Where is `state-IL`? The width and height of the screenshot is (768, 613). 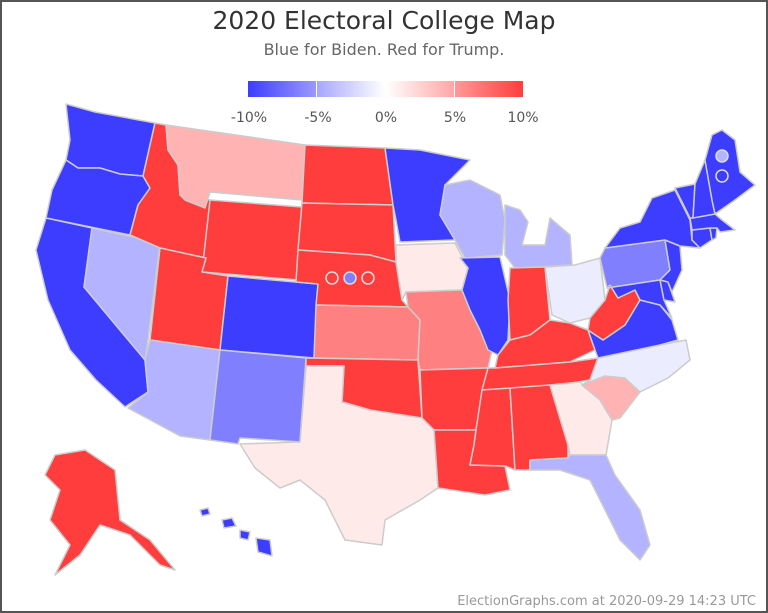 state-IL is located at coordinates (485, 306).